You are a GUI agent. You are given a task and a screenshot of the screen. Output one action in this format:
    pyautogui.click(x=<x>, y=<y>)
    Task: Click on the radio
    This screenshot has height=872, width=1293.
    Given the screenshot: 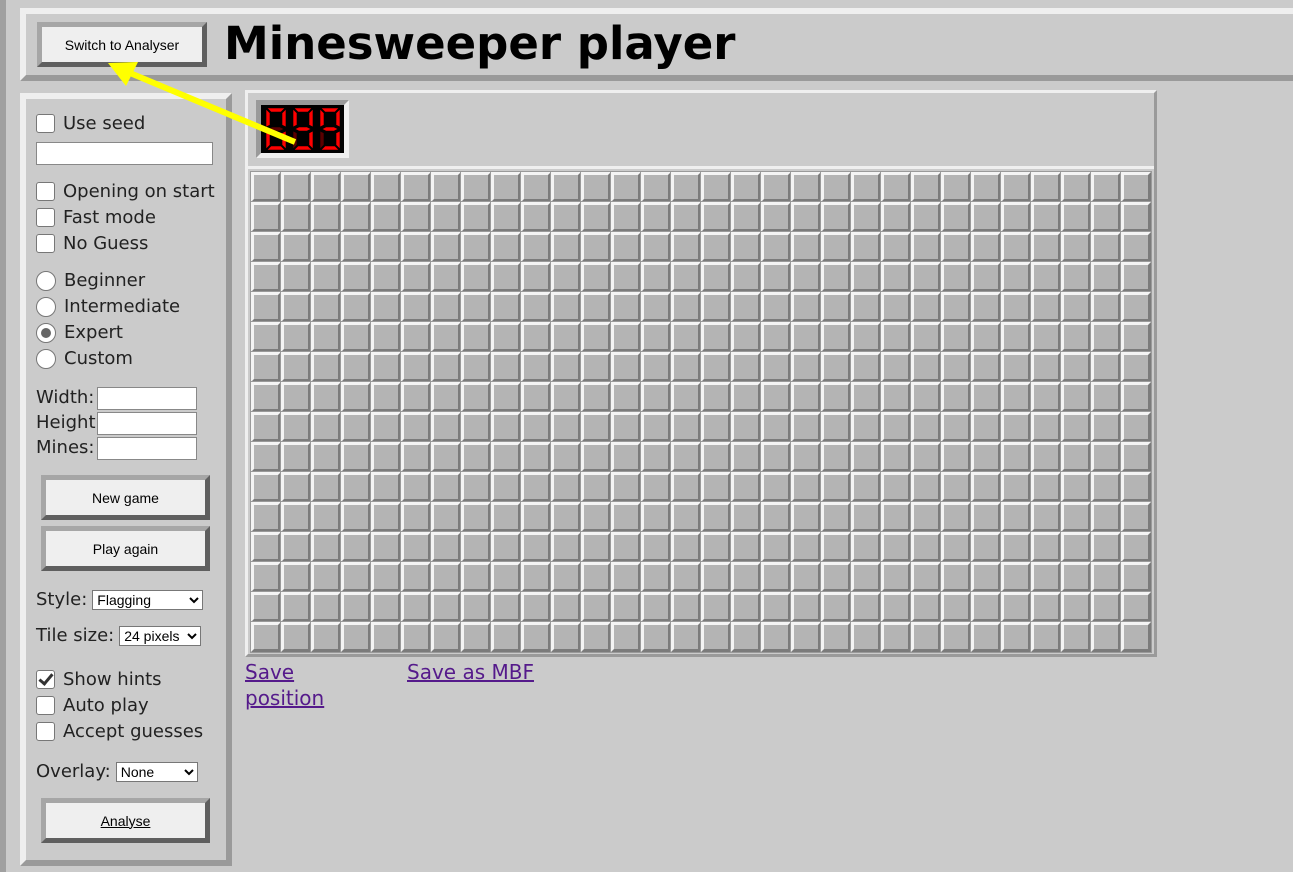 What is the action you would take?
    pyautogui.click(x=46, y=332)
    